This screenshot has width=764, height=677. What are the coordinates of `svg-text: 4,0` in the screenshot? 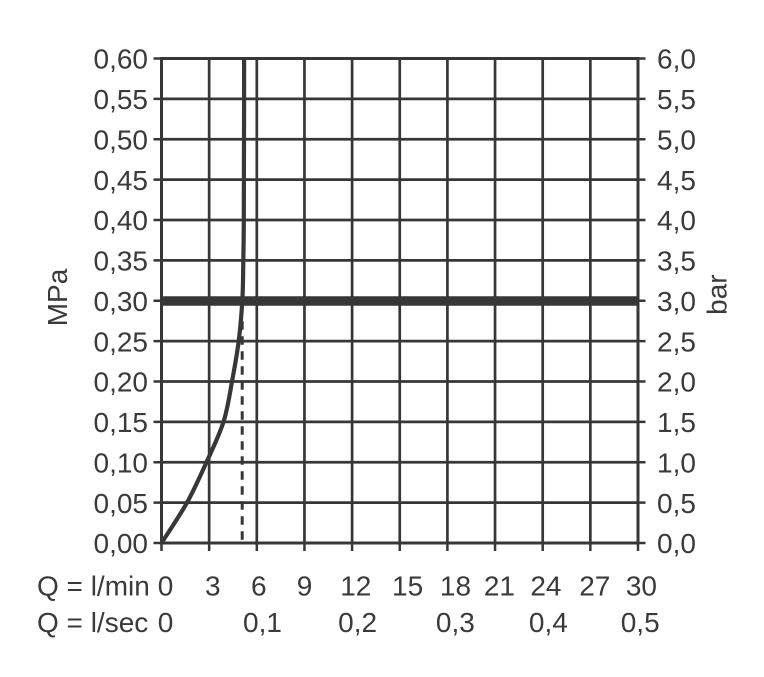 It's located at (676, 220).